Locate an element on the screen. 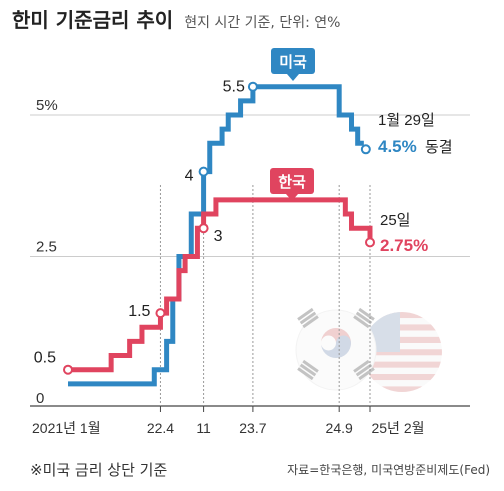 The width and height of the screenshot is (504, 491). annotation-label: 4 is located at coordinates (189, 176).